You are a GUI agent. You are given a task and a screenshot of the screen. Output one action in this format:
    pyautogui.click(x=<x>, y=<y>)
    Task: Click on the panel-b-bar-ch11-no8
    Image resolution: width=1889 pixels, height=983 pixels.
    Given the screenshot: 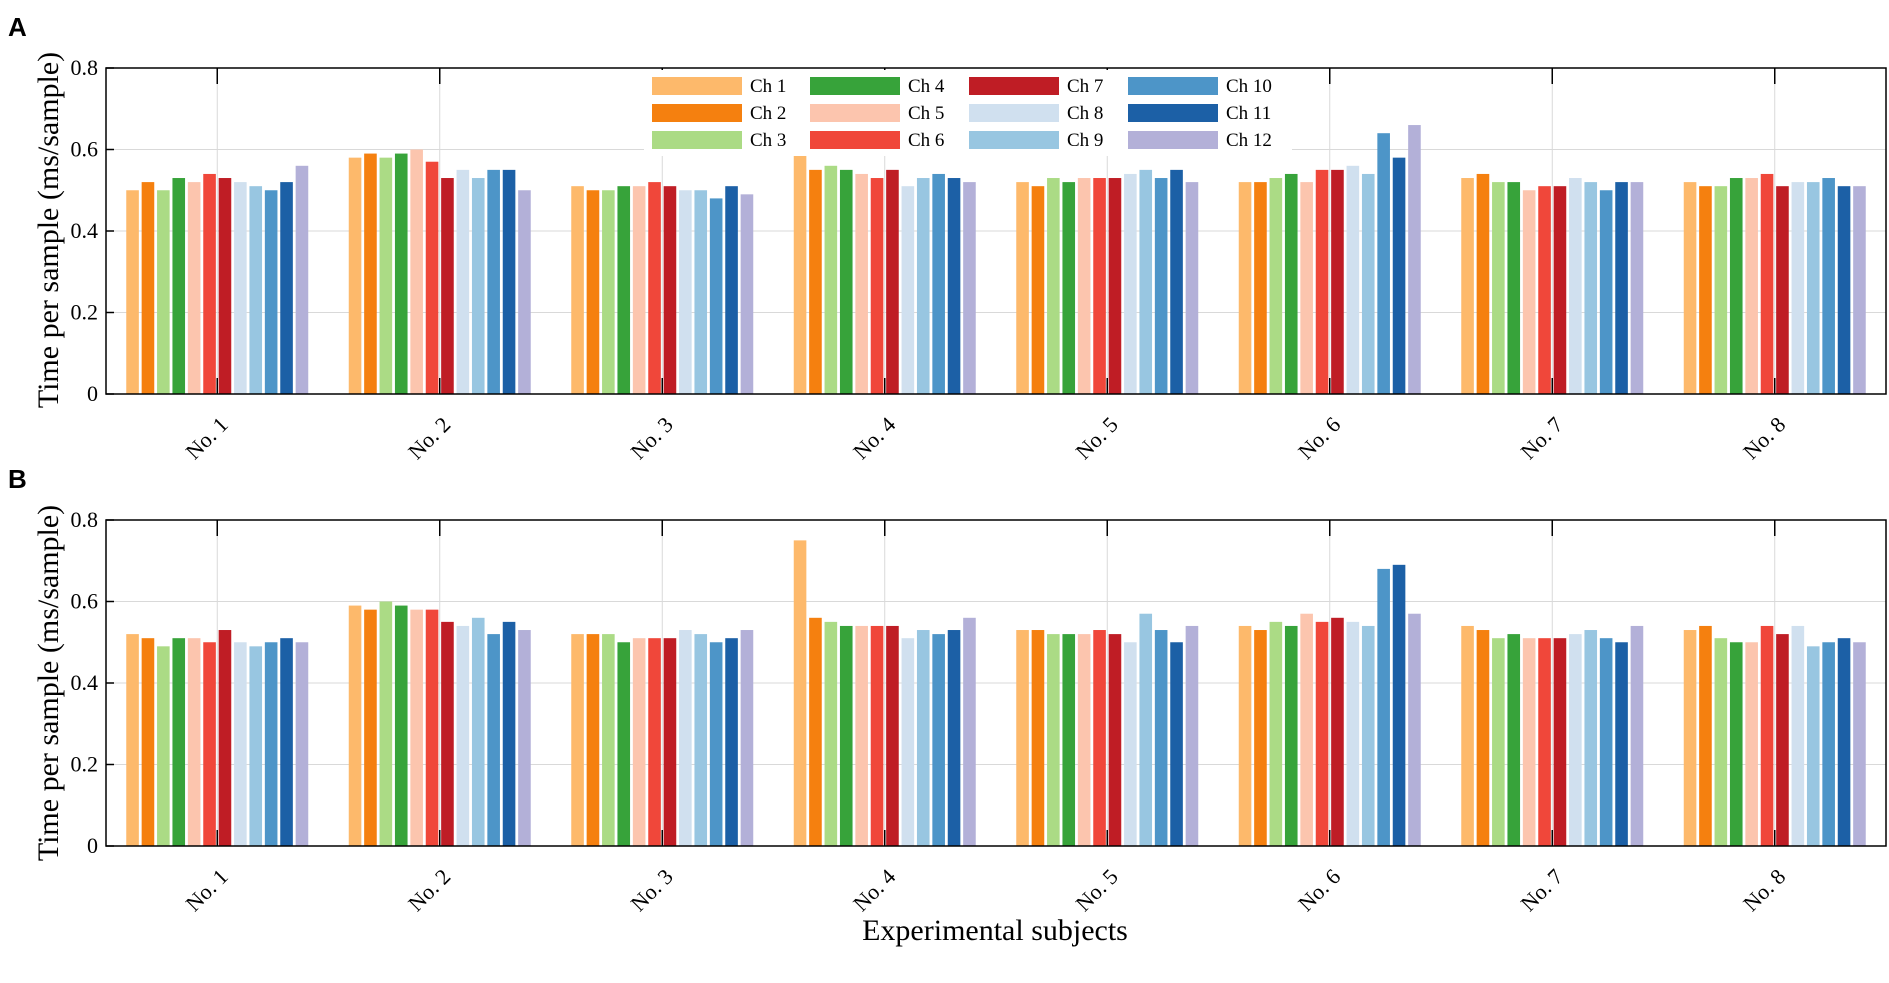 What is the action you would take?
    pyautogui.click(x=1844, y=742)
    